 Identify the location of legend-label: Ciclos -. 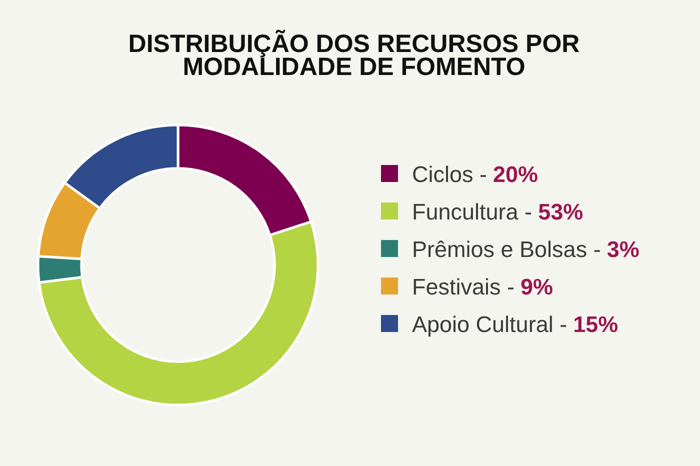
(450, 174).